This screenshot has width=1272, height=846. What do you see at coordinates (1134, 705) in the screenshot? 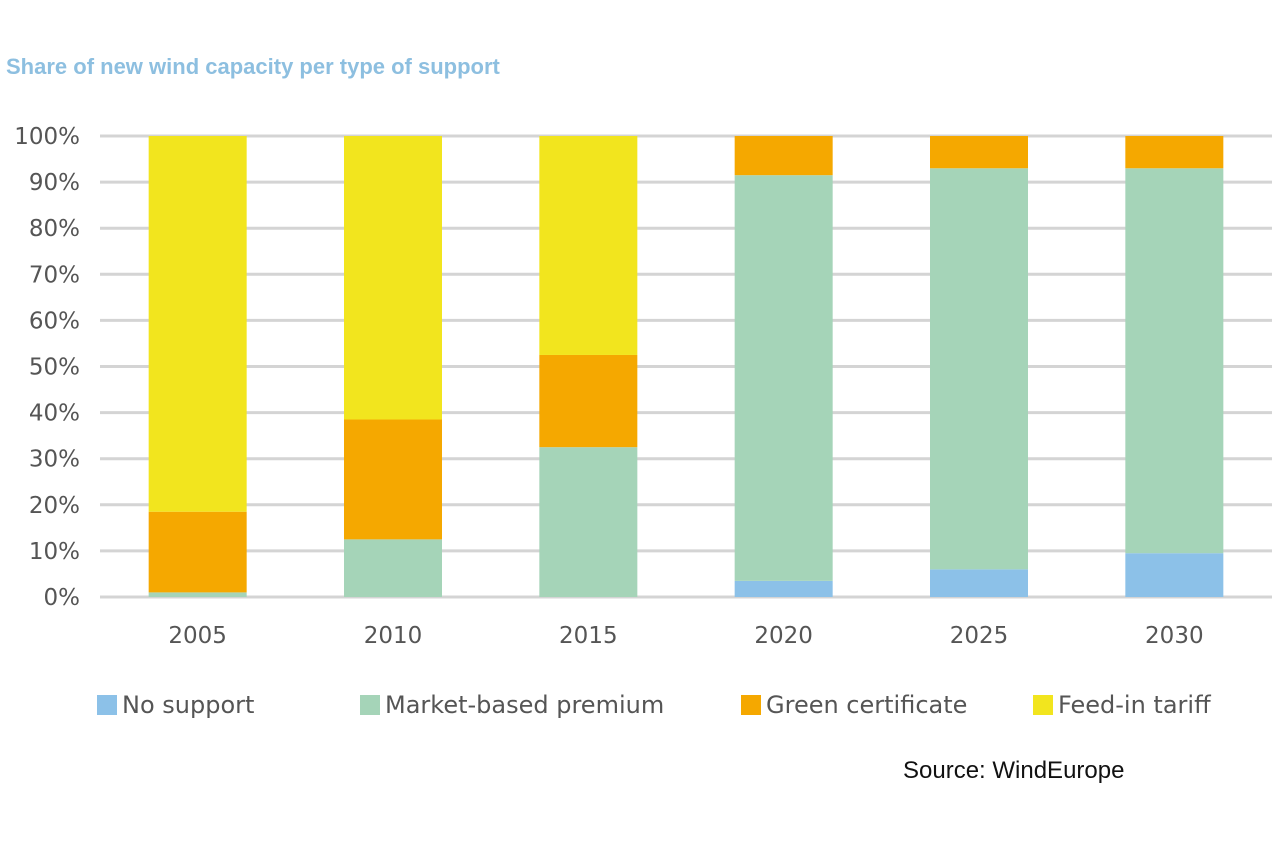
I see `legend-label: Feed-in tariff` at bounding box center [1134, 705].